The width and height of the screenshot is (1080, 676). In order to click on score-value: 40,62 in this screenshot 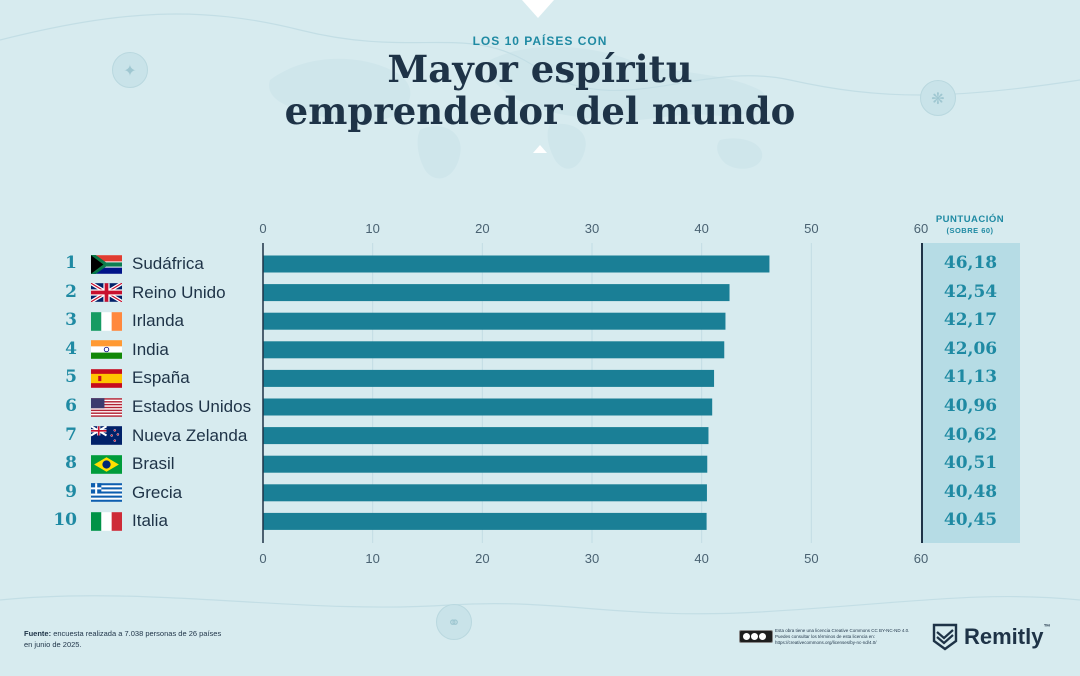, I will do `click(970, 434)`.